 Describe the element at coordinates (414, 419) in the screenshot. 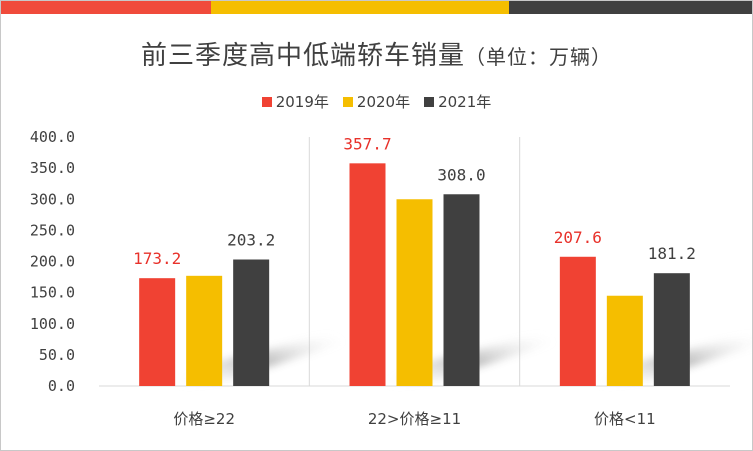

I see `category-label: 22>价格≥11` at that location.